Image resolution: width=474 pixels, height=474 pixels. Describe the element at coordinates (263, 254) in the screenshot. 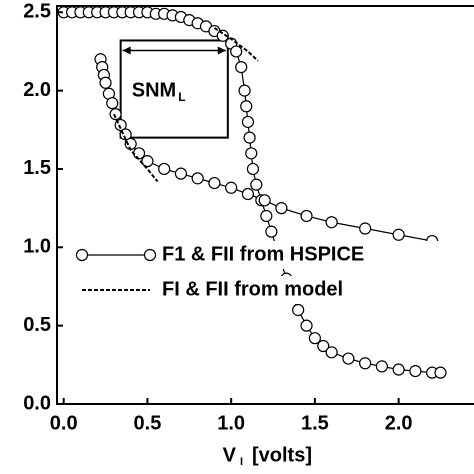

I see `legend-label: F1 & FII from HSPICE` at that location.